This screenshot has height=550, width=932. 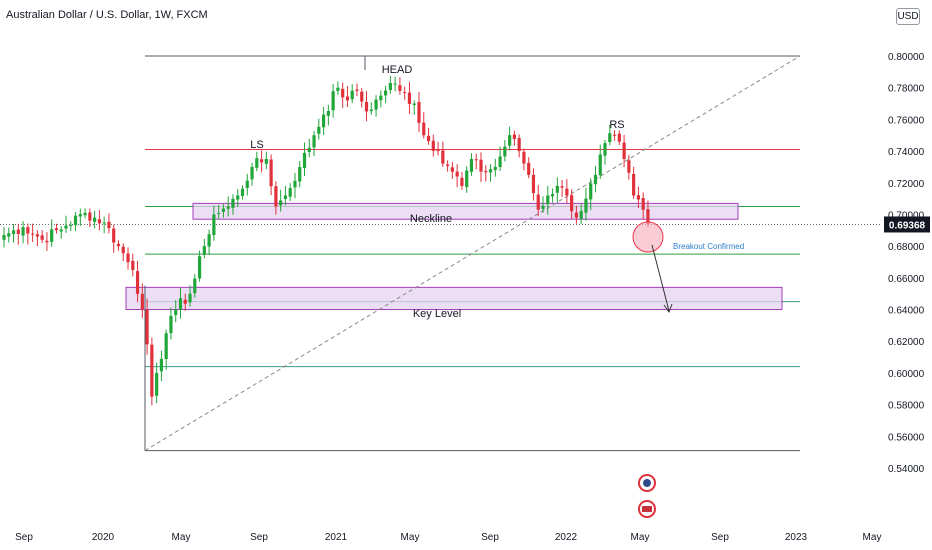 I want to click on projection-arrowhead, so click(x=668, y=308).